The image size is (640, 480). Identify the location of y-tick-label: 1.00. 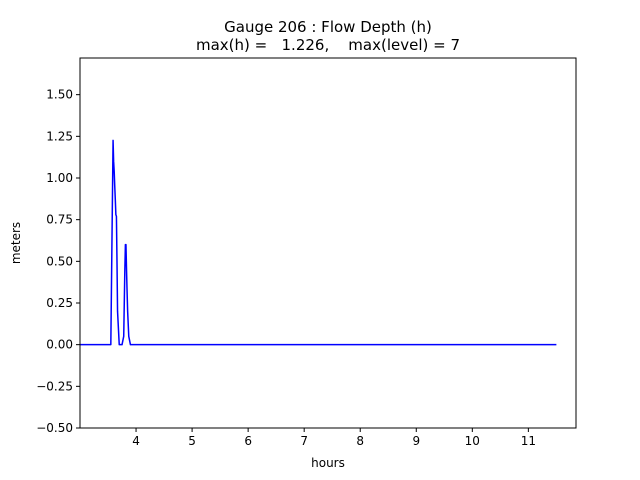
(59, 178).